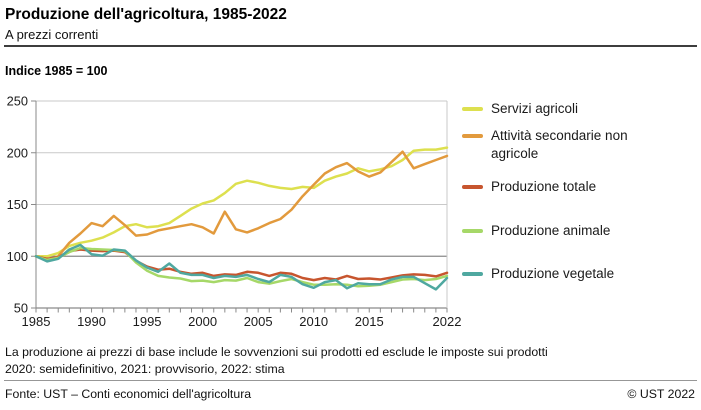 Image resolution: width=701 pixels, height=410 pixels. I want to click on legend-label: Produzione animale, so click(551, 230).